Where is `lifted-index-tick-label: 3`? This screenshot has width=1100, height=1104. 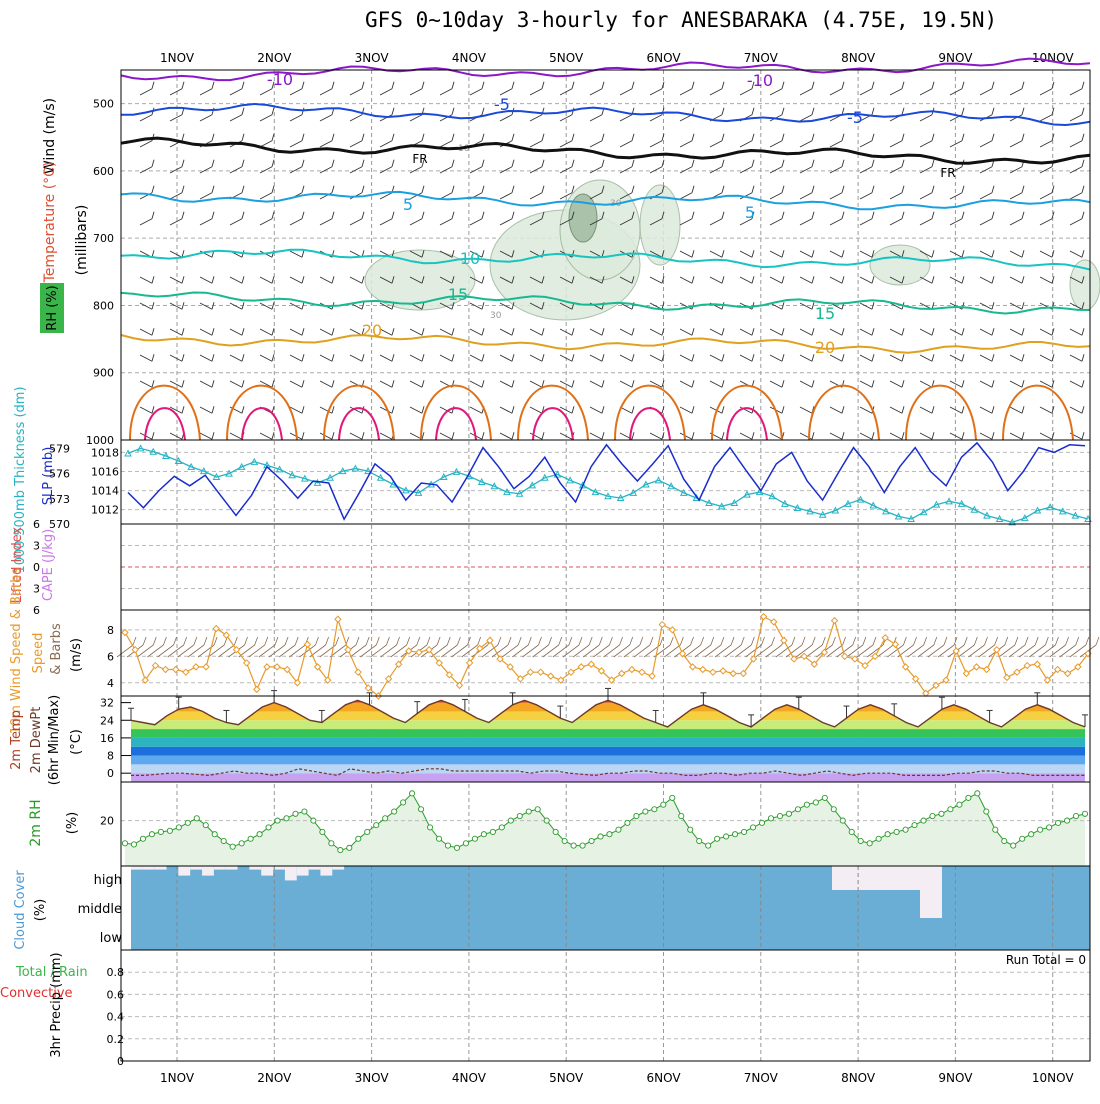
lifted-index-tick-label: 3 is located at coordinates (36, 589).